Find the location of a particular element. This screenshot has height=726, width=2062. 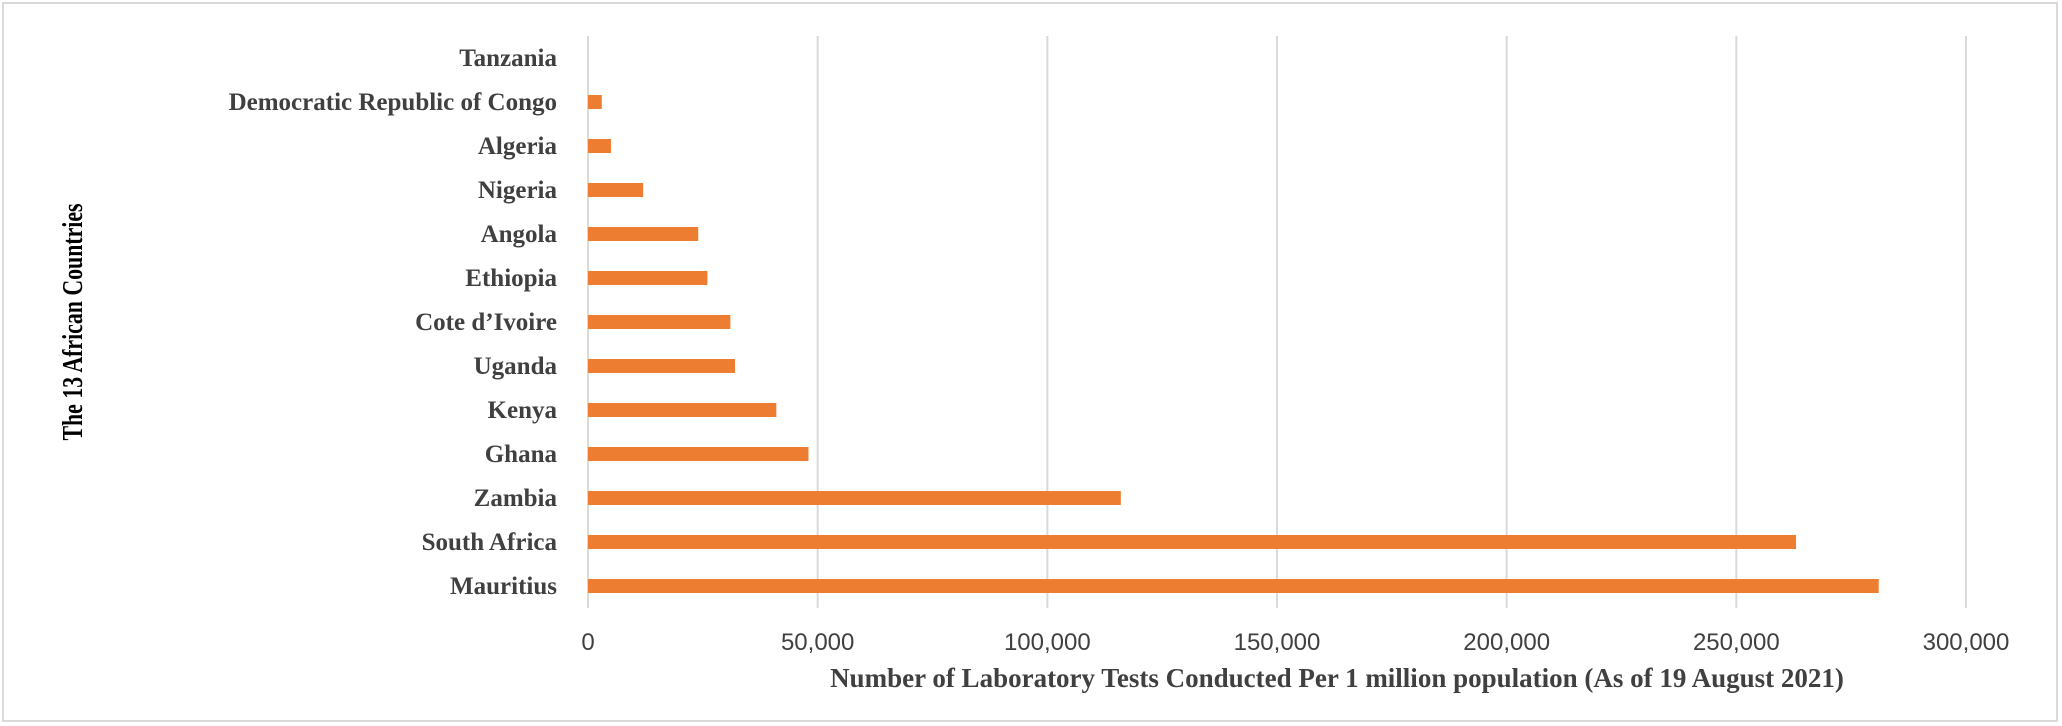

category-label: Mauritius is located at coordinates (503, 586).